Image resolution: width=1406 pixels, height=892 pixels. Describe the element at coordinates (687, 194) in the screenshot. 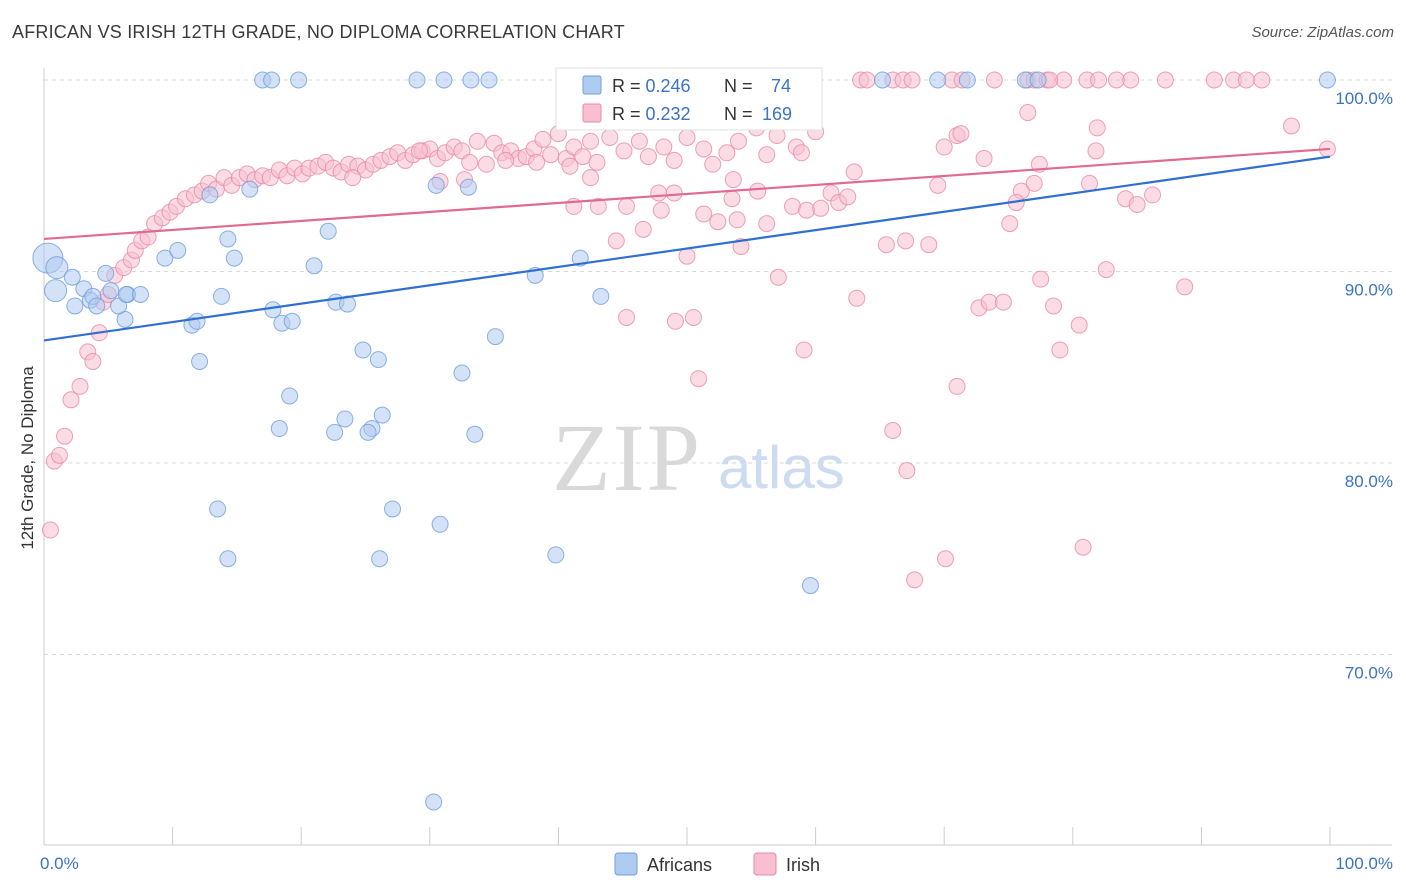

I see `trend-line-irish` at that location.